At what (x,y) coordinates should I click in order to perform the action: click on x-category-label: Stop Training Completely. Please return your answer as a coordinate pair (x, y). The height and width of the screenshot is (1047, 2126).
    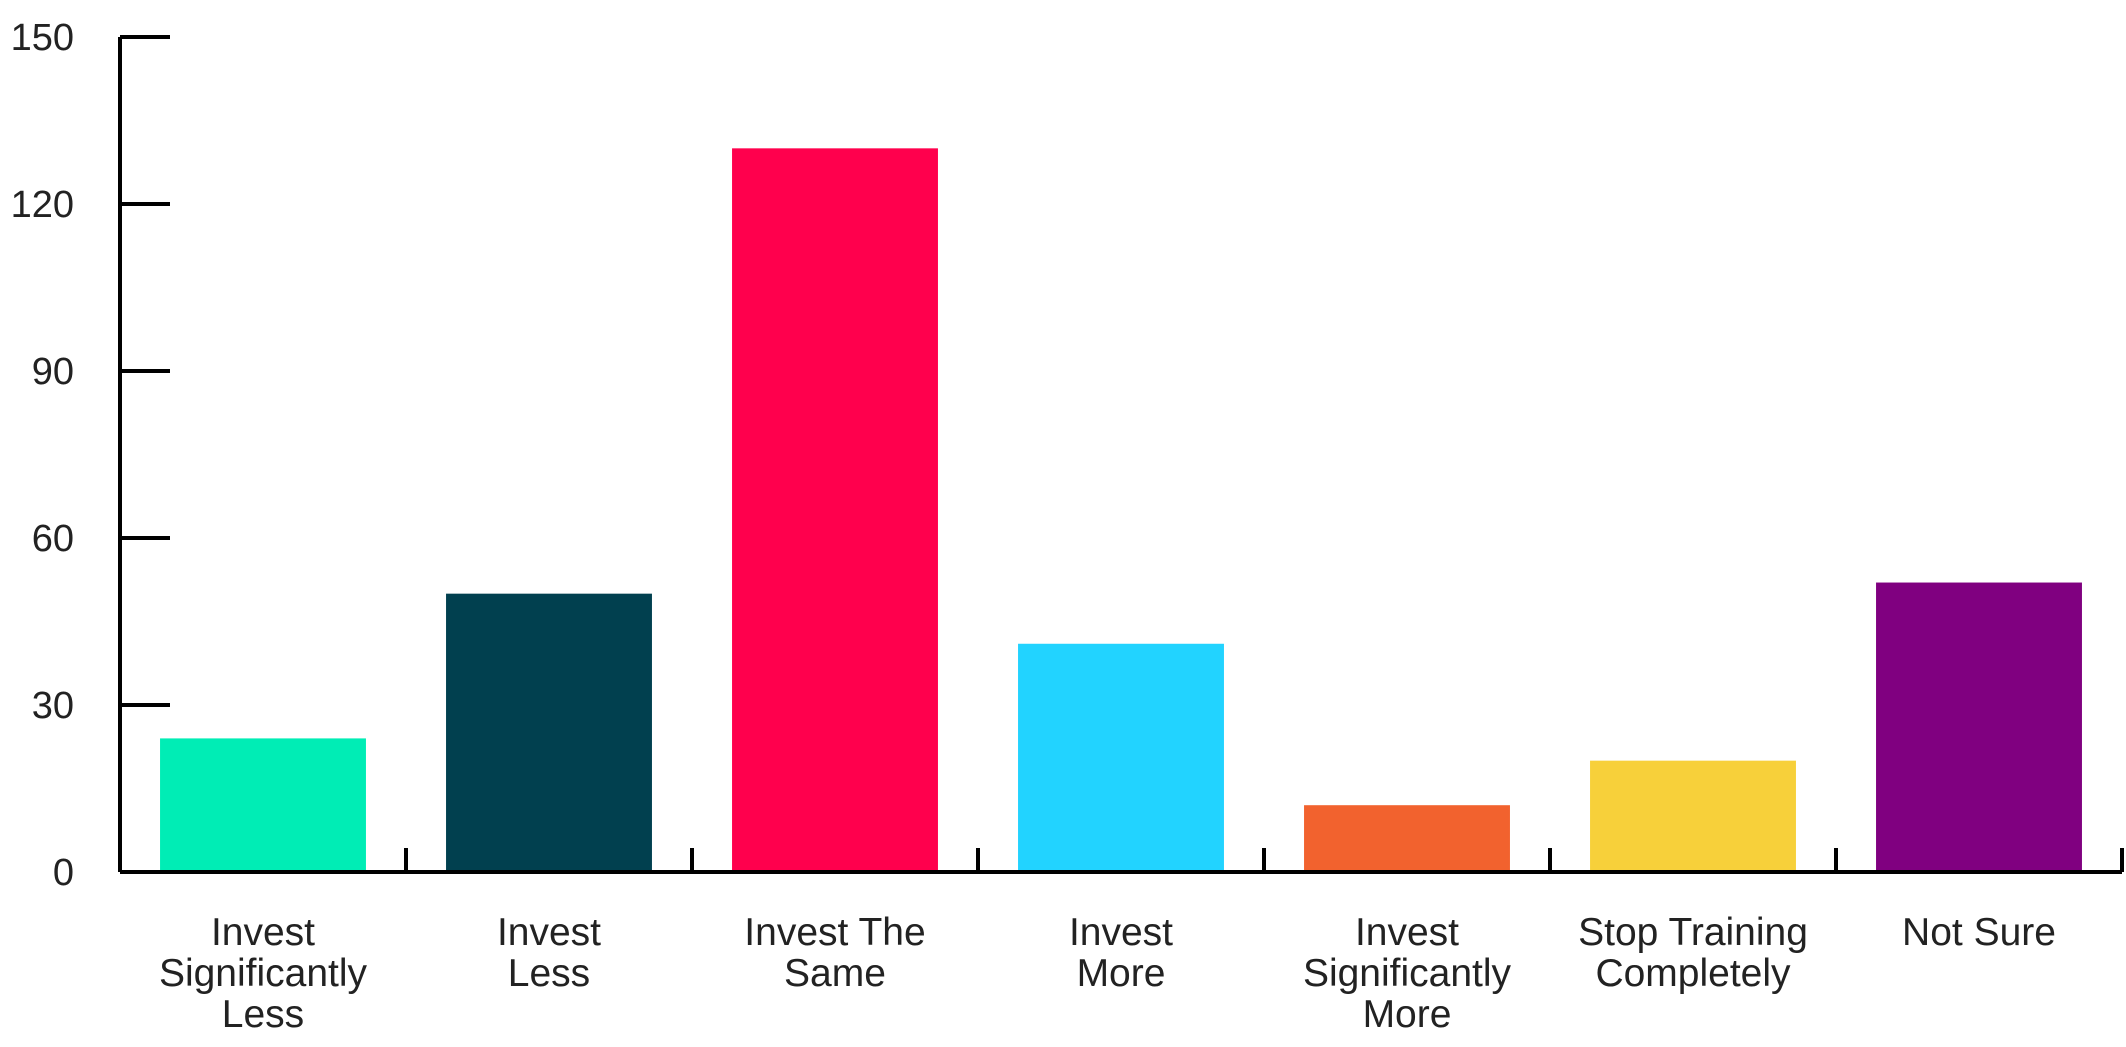
    Looking at the image, I should click on (1693, 953).